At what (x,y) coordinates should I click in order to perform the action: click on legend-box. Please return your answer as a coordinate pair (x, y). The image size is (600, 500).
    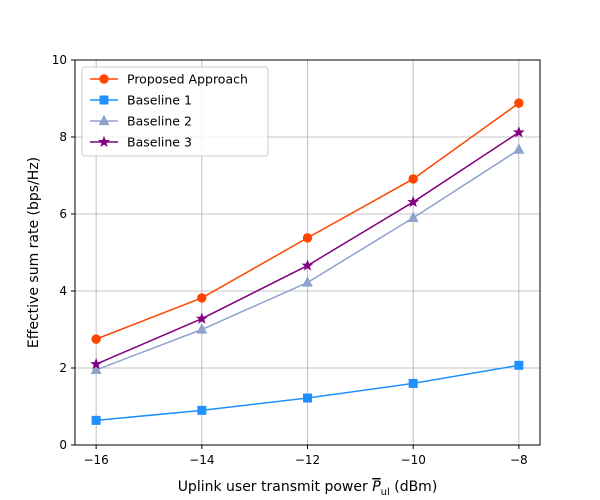
    Looking at the image, I should click on (175, 111).